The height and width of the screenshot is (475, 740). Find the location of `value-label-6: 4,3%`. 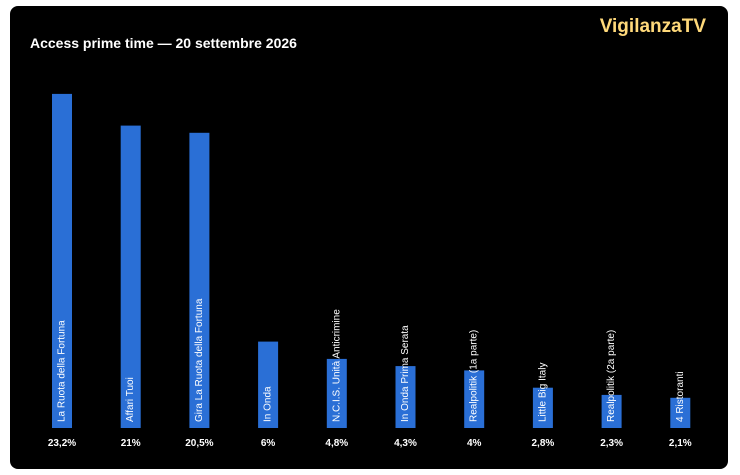

value-label-6: 4,3% is located at coordinates (405, 443).